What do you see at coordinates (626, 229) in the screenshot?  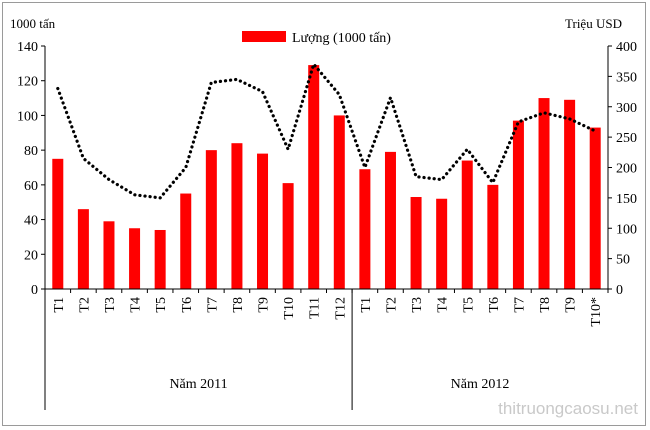 I see `right-tick-label: 100` at bounding box center [626, 229].